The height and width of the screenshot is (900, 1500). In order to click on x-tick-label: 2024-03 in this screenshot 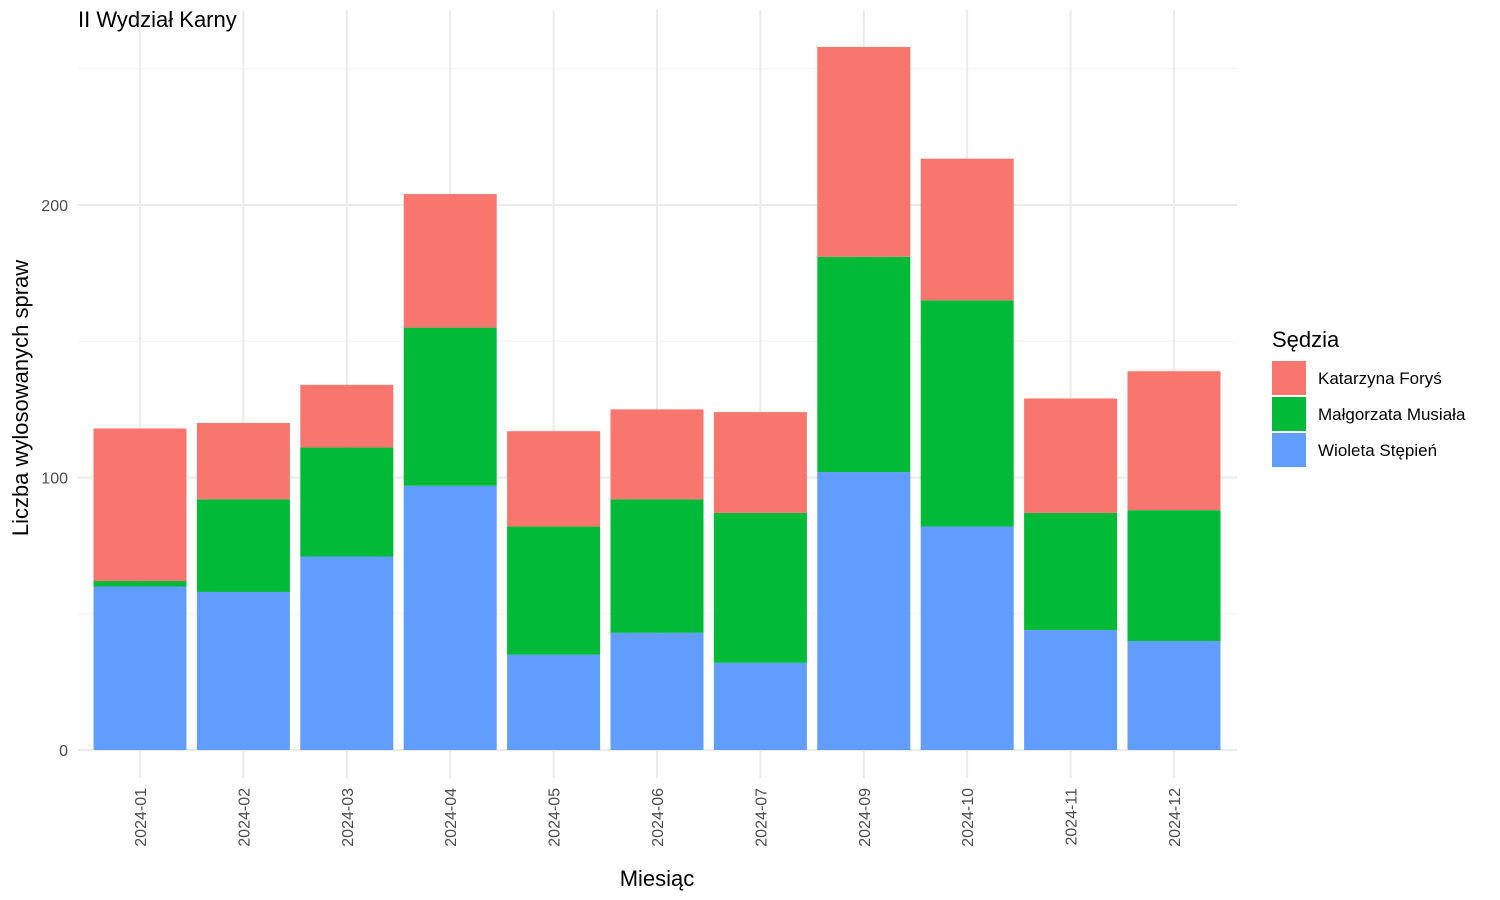, I will do `click(348, 817)`.